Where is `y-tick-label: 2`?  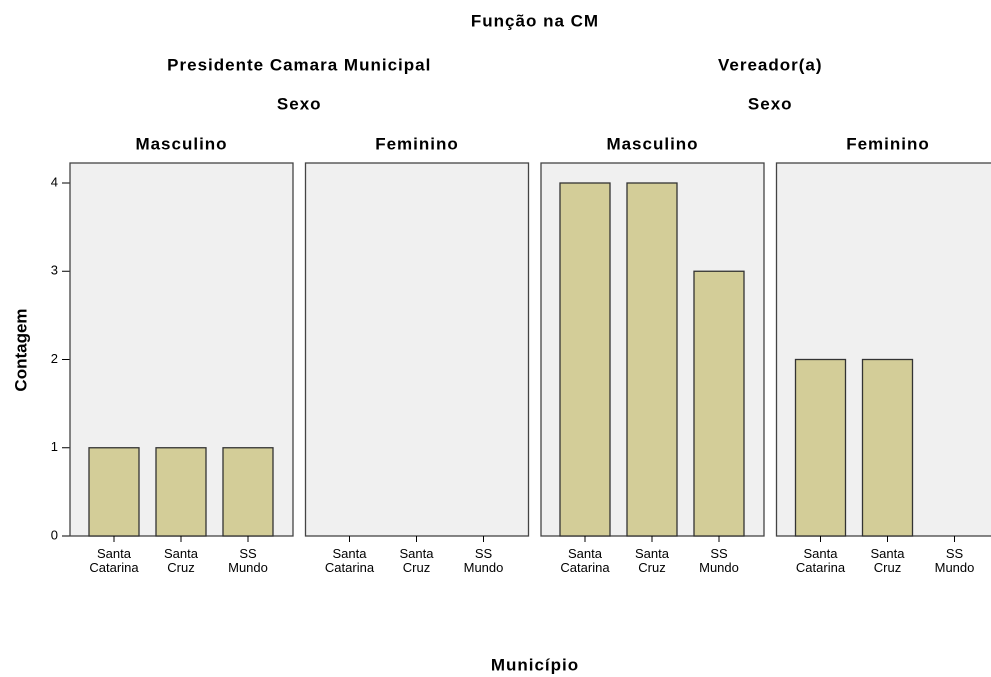
y-tick-label: 2 is located at coordinates (54, 358).